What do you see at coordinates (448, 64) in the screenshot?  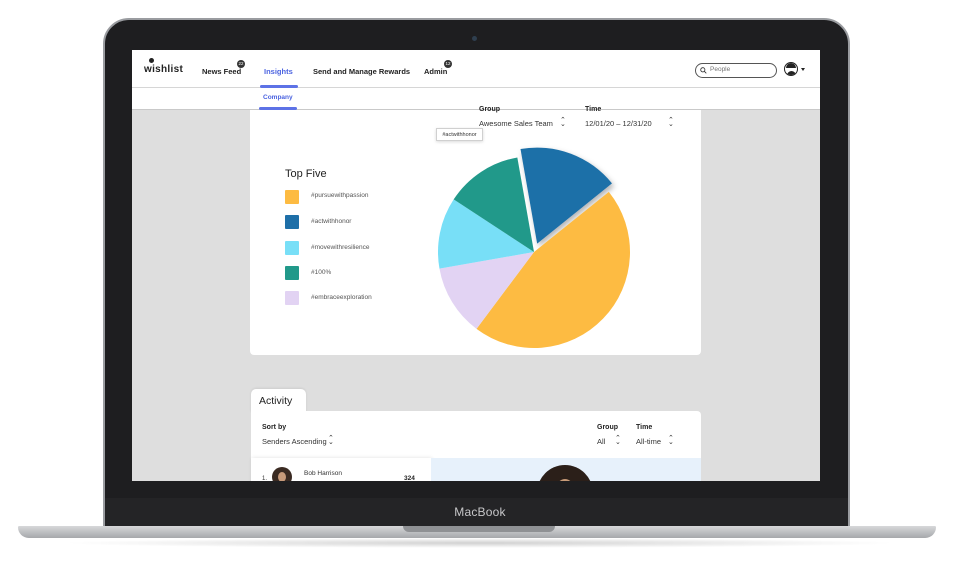 I see `admin-badge: 12` at bounding box center [448, 64].